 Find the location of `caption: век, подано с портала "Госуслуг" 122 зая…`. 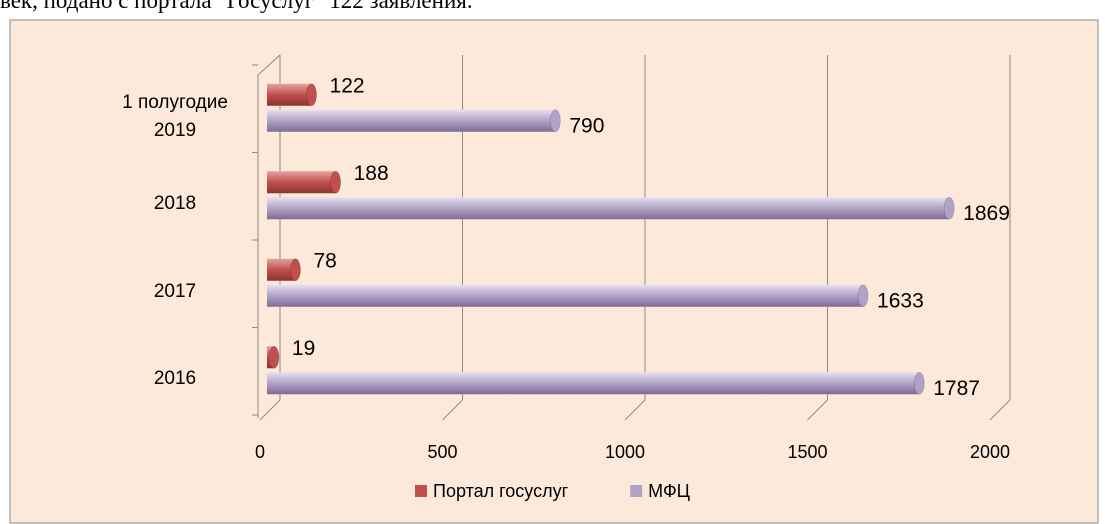

caption: век, подано с портала "Госуслуг" 122 зая… is located at coordinates (236, 6).